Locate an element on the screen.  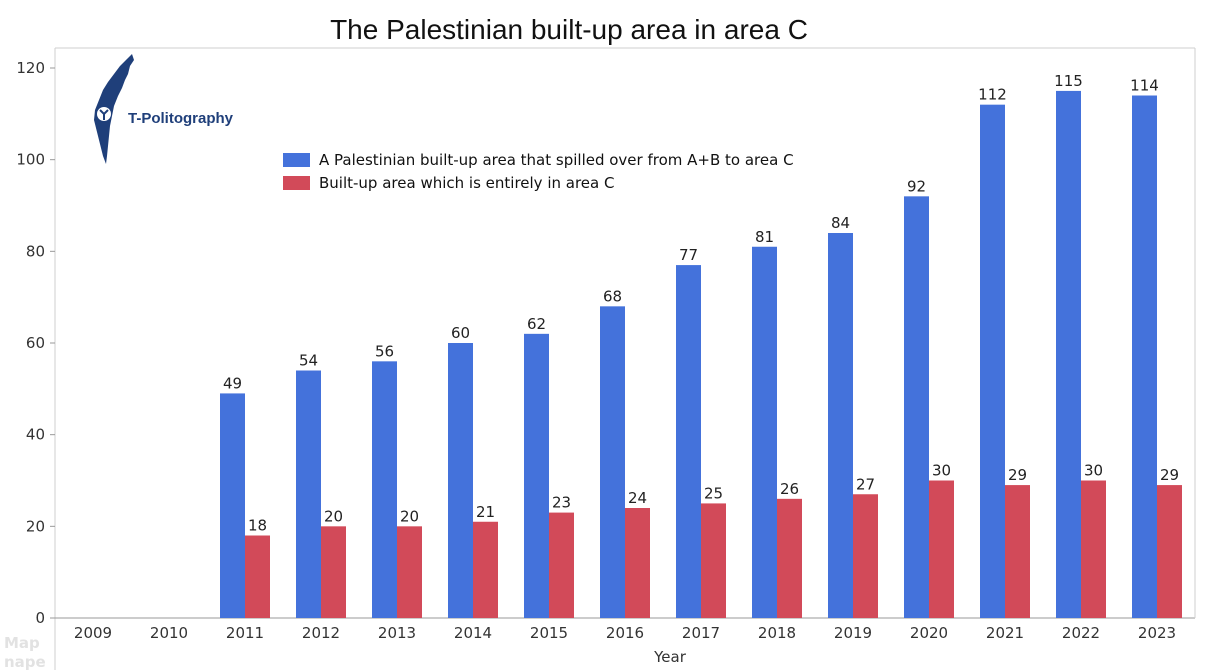
legend-swatch-red is located at coordinates (296, 182).